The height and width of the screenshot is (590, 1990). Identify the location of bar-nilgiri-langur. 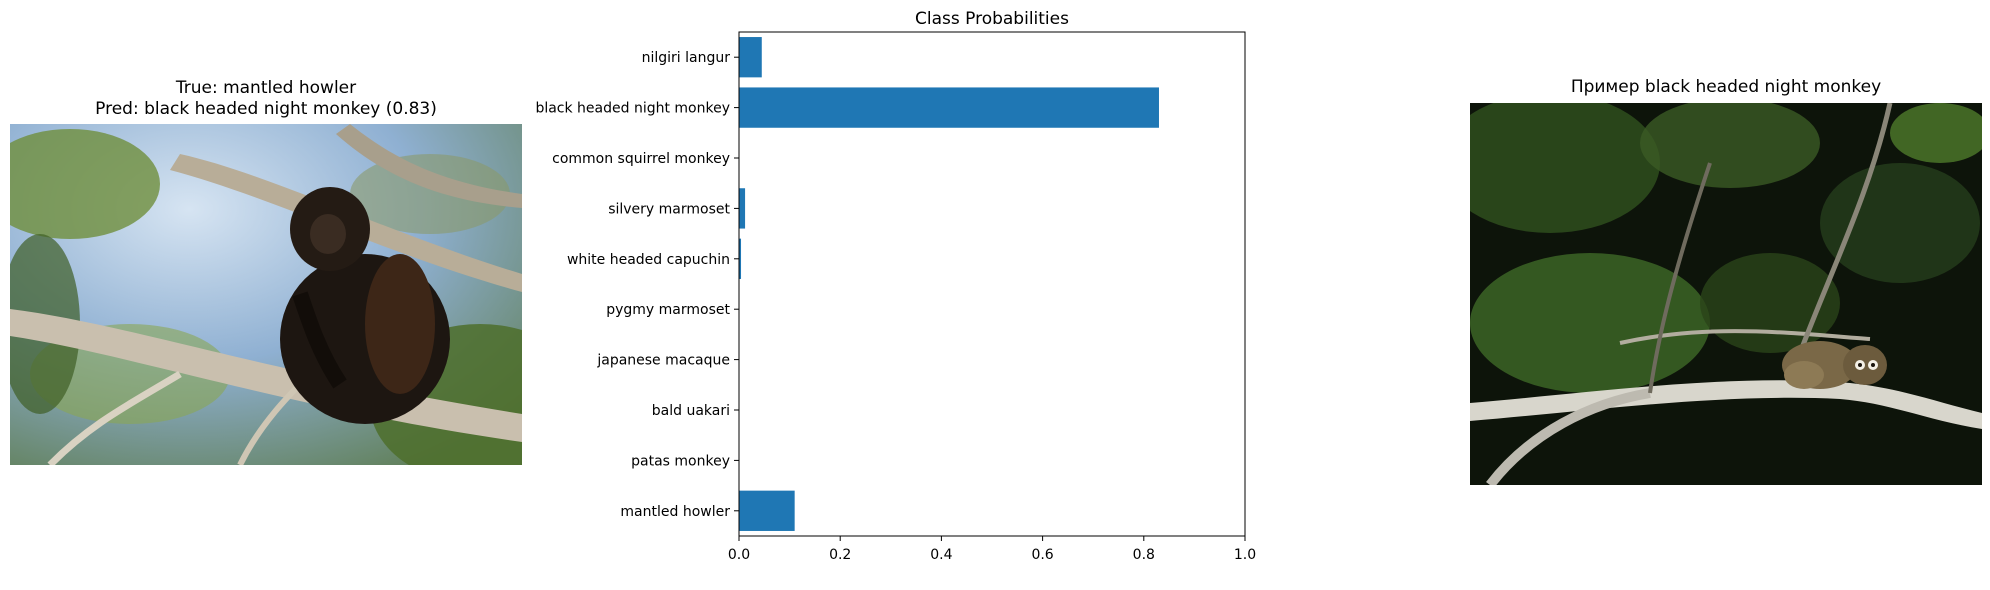
(750, 57).